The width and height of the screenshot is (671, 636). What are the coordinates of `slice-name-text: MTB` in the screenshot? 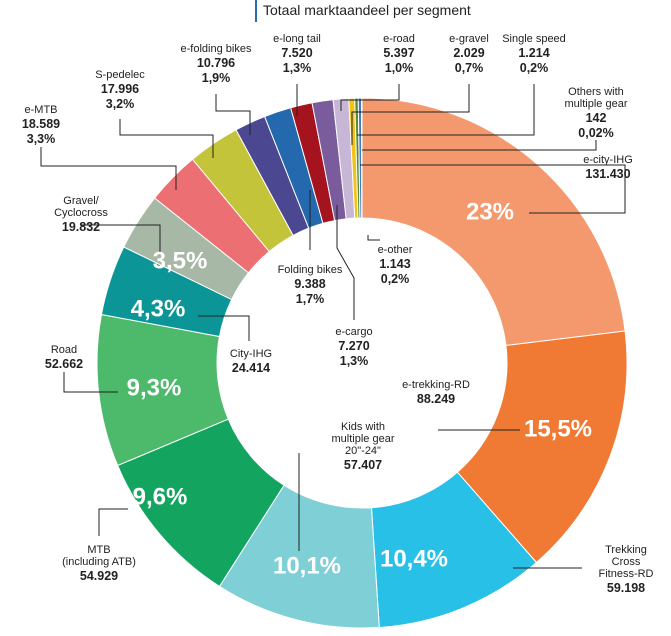 It's located at (98, 550).